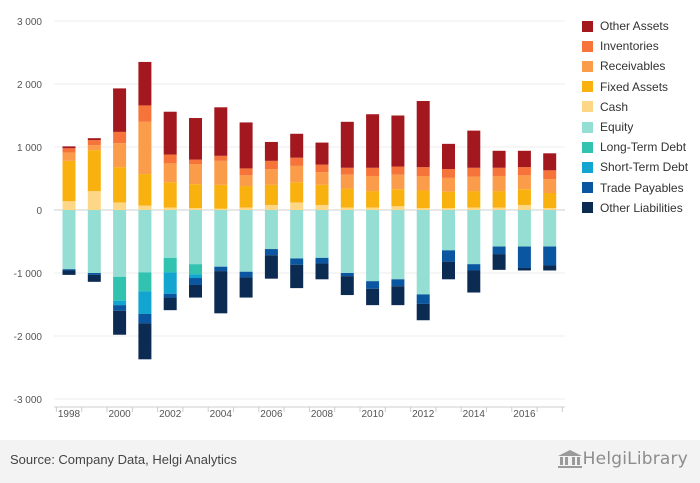  I want to click on source-note: Source: Company Data, Helgi Analytics, so click(123, 459).